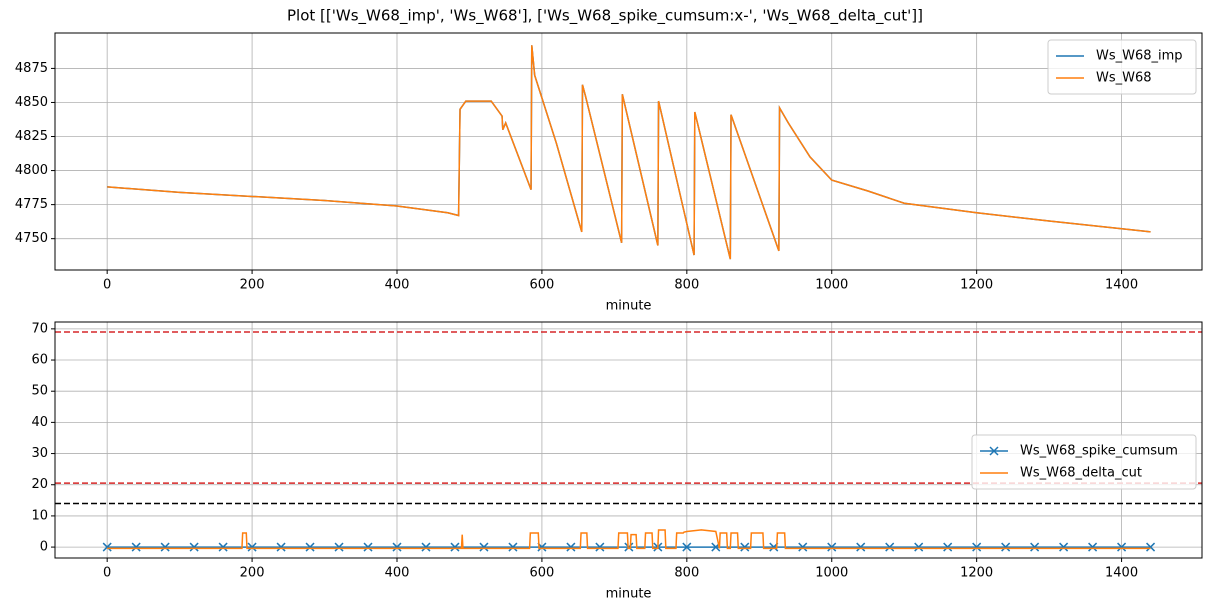  What do you see at coordinates (31, 68) in the screenshot?
I see `y-tick-label: 4875` at bounding box center [31, 68].